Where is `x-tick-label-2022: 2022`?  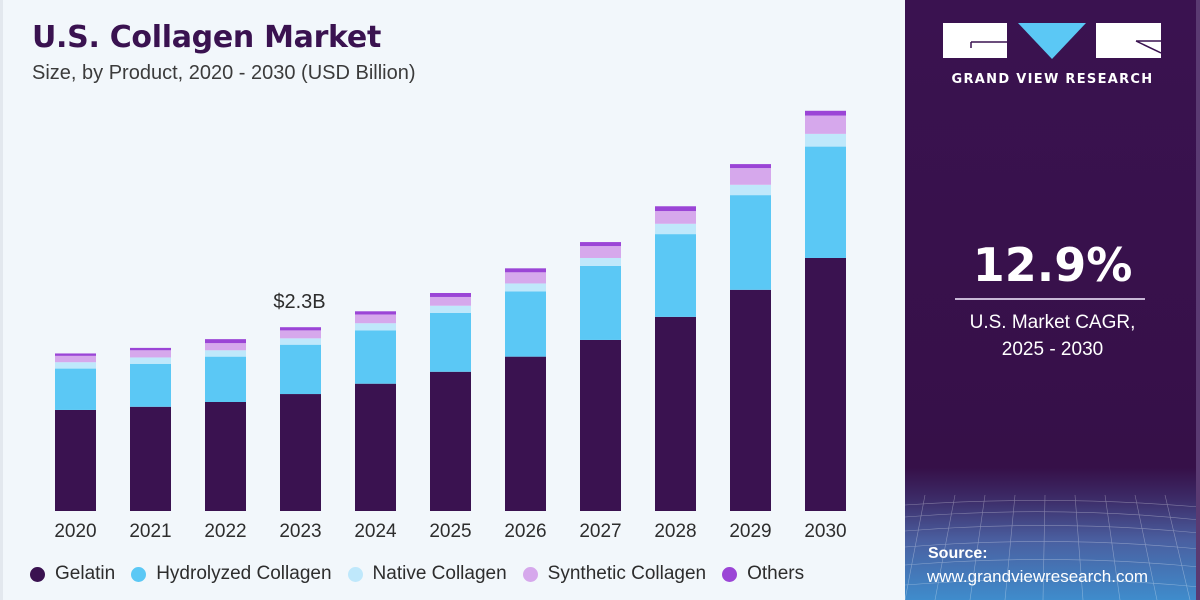
x-tick-label-2022: 2022 is located at coordinates (225, 531).